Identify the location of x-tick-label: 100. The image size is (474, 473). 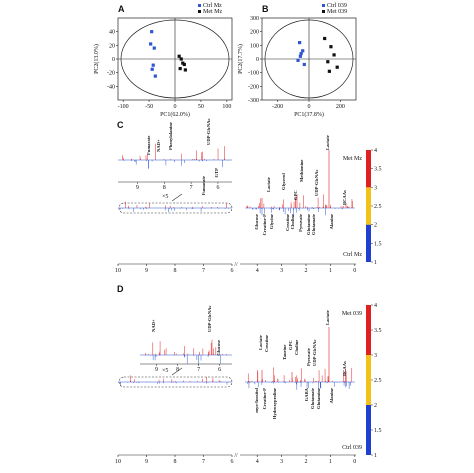
(226, 107).